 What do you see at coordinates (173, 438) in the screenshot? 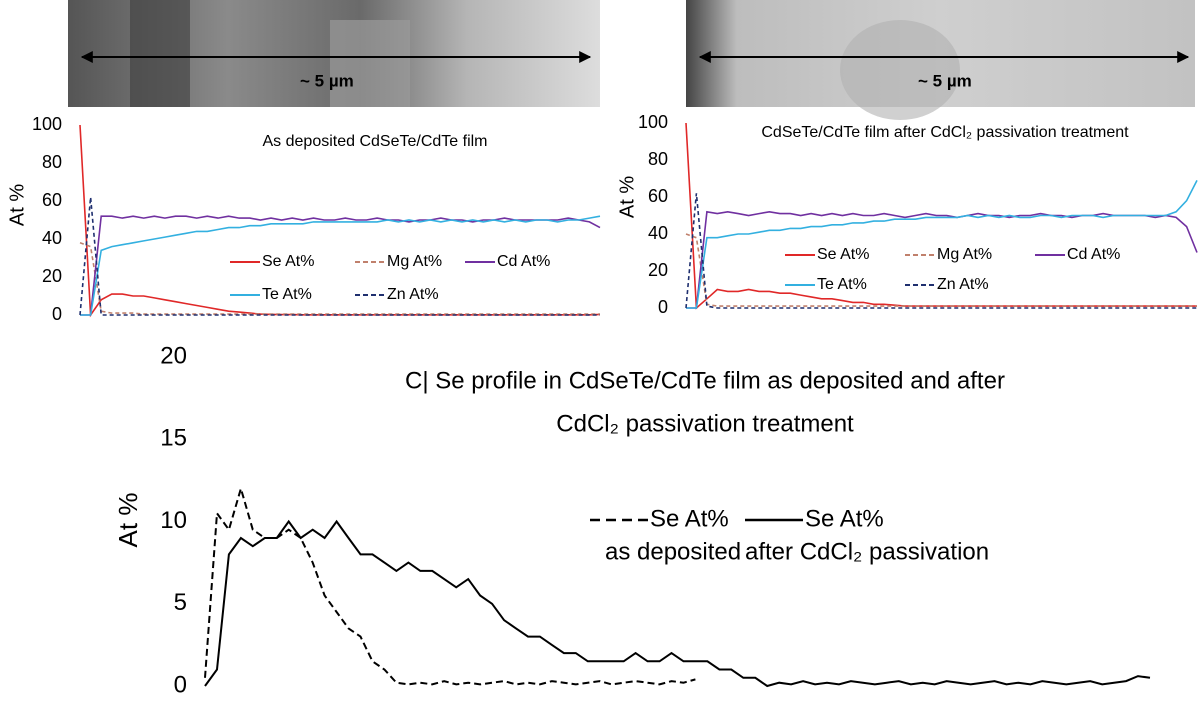
I see `y-tick-label: 15` at bounding box center [173, 438].